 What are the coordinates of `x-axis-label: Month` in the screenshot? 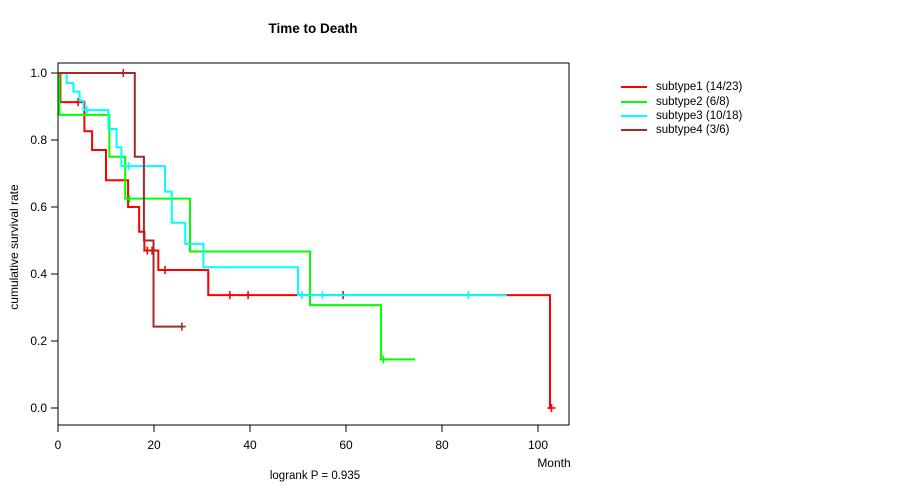 It's located at (554, 463).